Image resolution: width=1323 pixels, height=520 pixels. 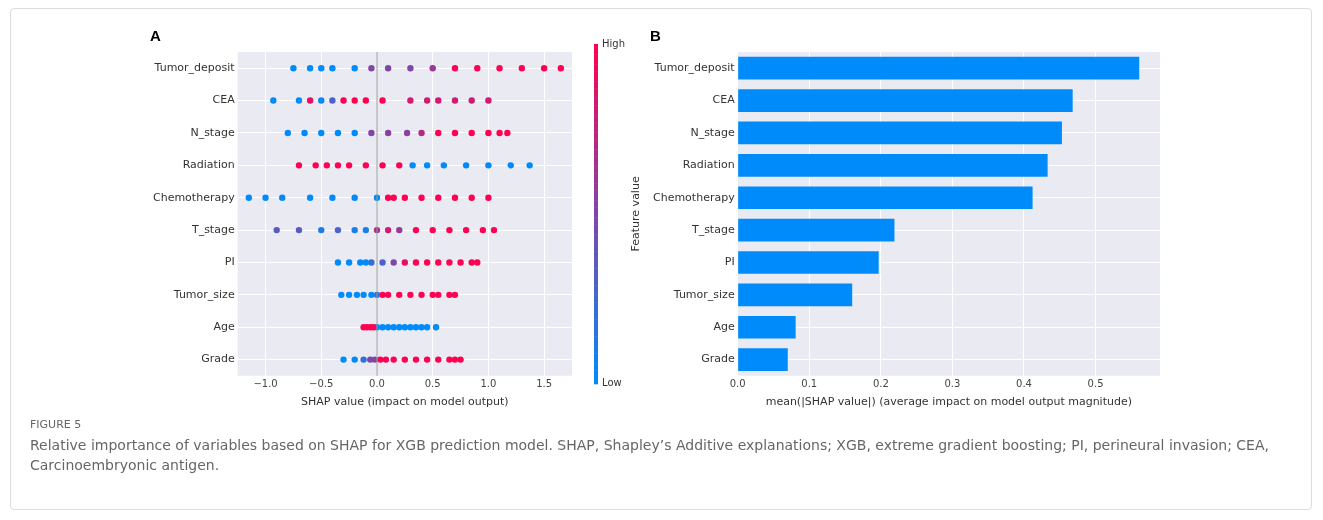 What do you see at coordinates (488, 384) in the screenshot?
I see `x-tick-label: 1.0` at bounding box center [488, 384].